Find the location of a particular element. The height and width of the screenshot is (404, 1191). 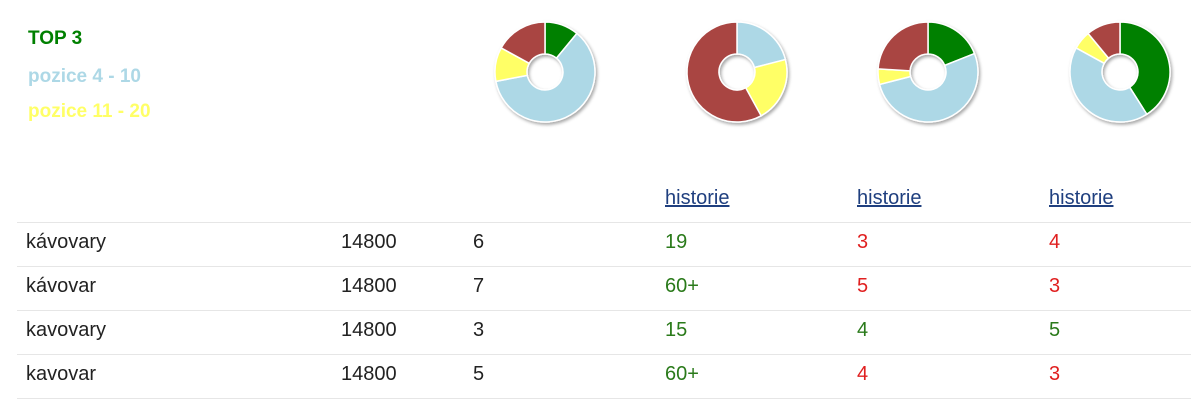

keyword: kavovary is located at coordinates (66, 330).